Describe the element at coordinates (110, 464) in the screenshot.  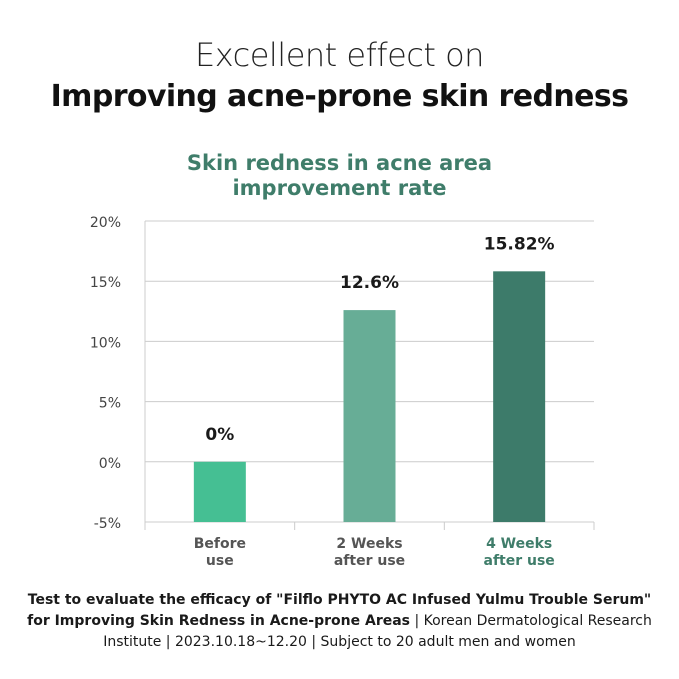
I see `y-tick-label: 0%` at that location.